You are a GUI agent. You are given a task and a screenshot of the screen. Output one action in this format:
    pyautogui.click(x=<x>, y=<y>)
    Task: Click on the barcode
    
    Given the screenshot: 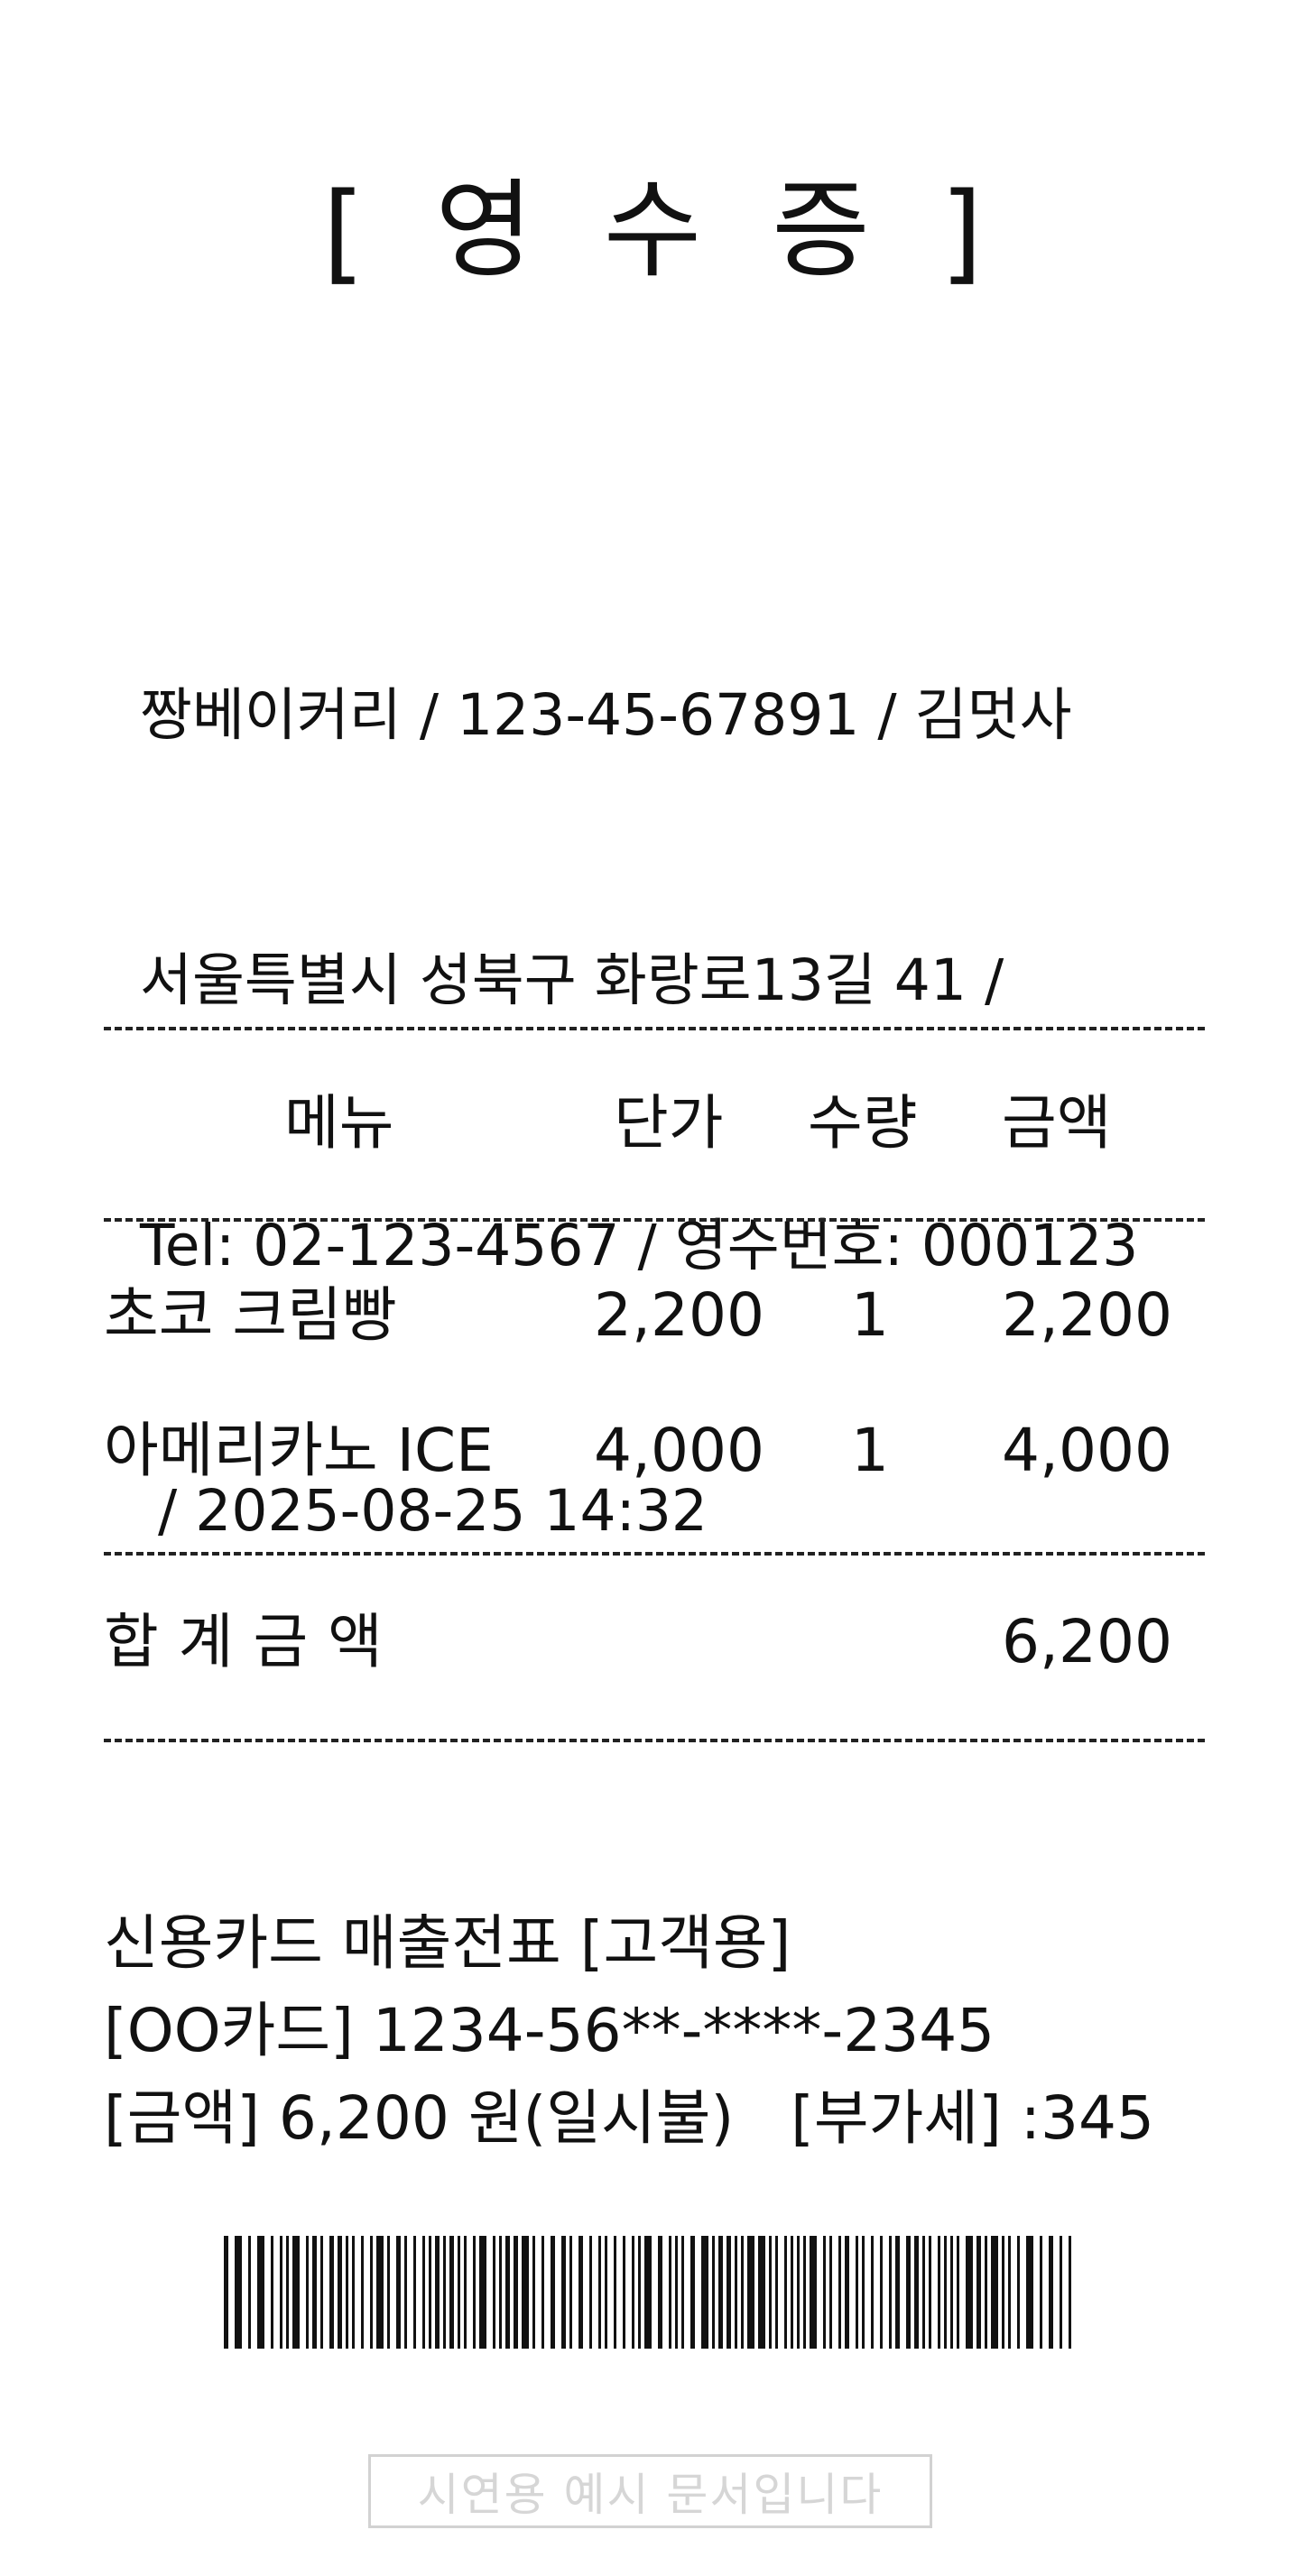 What is the action you would take?
    pyautogui.click(x=647, y=2292)
    